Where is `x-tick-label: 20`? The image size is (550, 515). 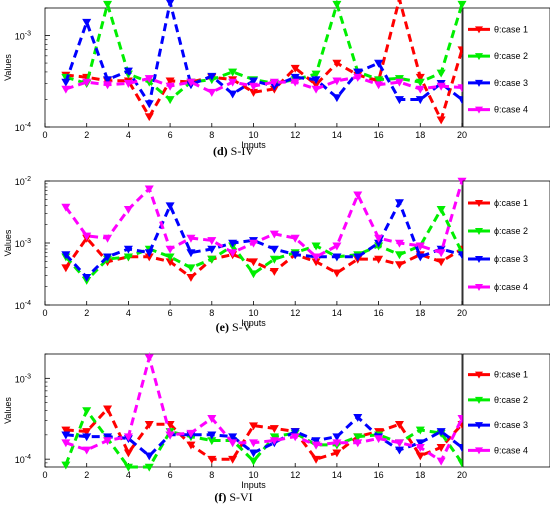 x-tick-label: 20 is located at coordinates (462, 313).